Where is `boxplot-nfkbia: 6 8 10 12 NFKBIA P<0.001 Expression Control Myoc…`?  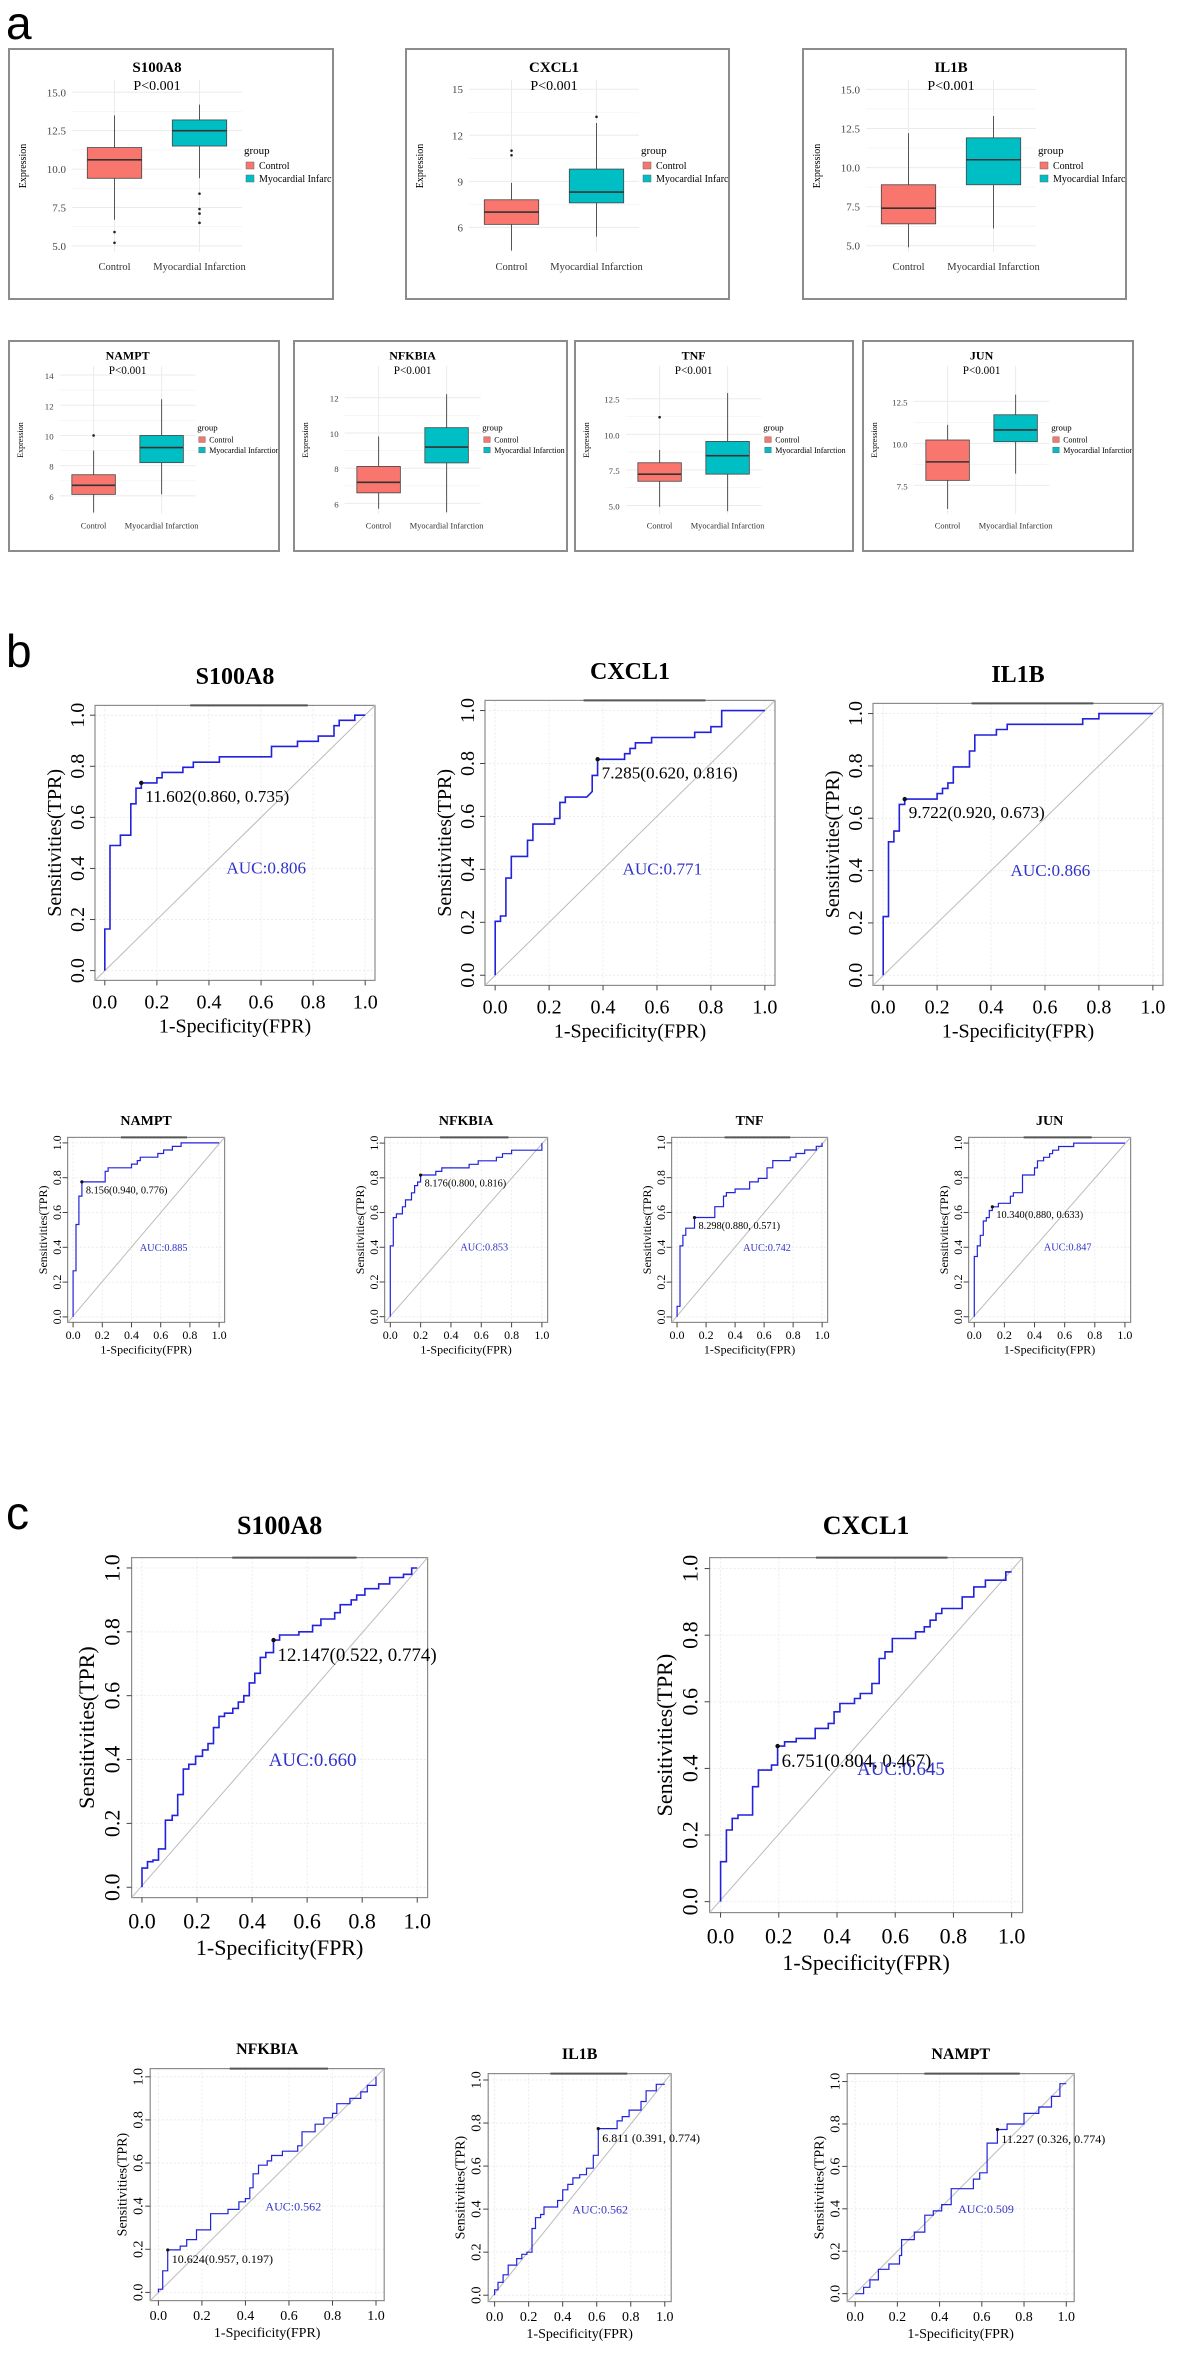 boxplot-nfkbia: 6 8 10 12 NFKBIA P<0.001 Expression Control Myoc… is located at coordinates (430, 446).